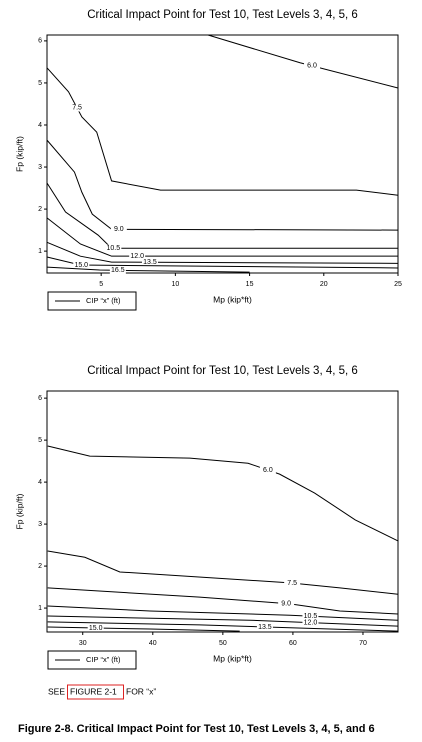 Image resolution: width=422 pixels, height=742 pixels. Describe the element at coordinates (223, 643) in the screenshot. I see `x-tick-label: 50` at that location.